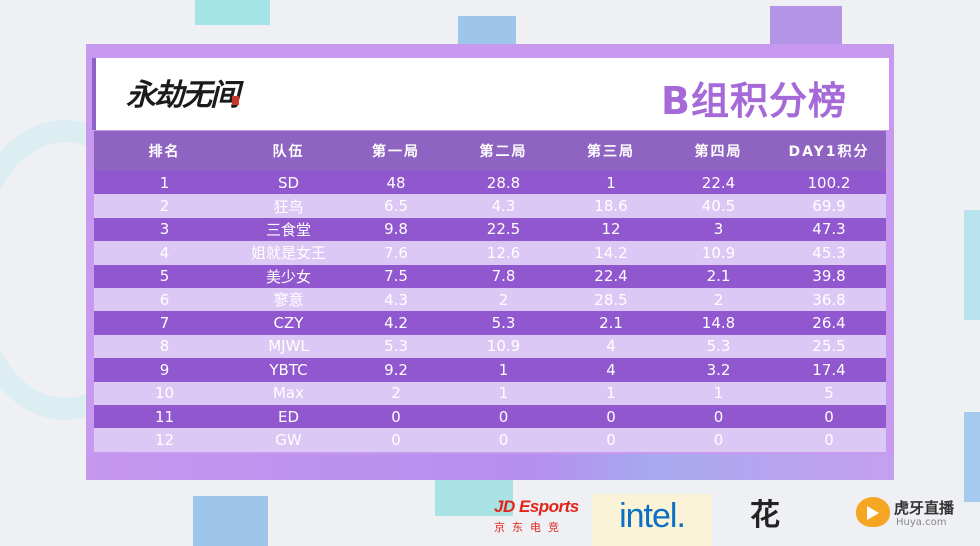  I want to click on total-cell: 45.3, so click(829, 253).